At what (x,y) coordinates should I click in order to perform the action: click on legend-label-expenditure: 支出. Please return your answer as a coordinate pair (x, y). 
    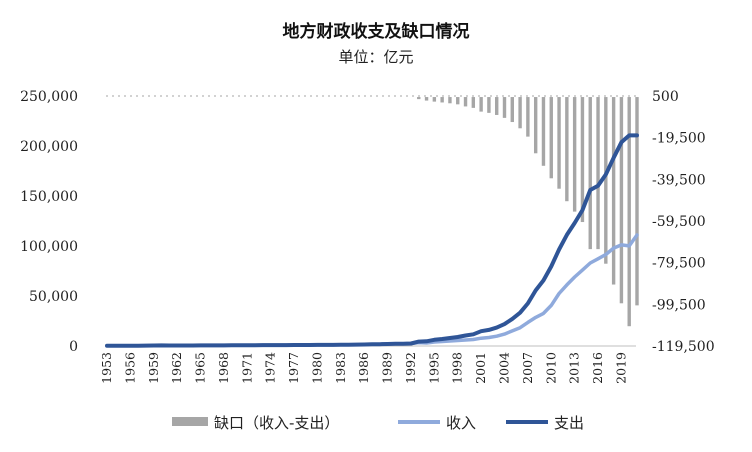
    Looking at the image, I should click on (569, 423).